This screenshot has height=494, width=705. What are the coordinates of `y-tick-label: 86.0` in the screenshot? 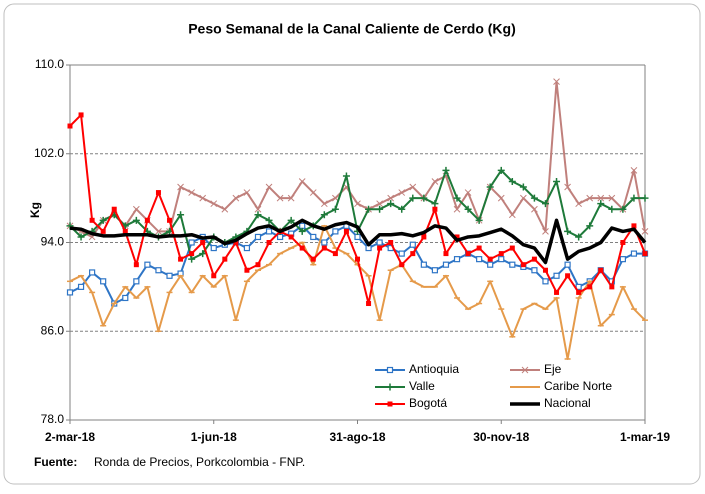 It's located at (53, 330).